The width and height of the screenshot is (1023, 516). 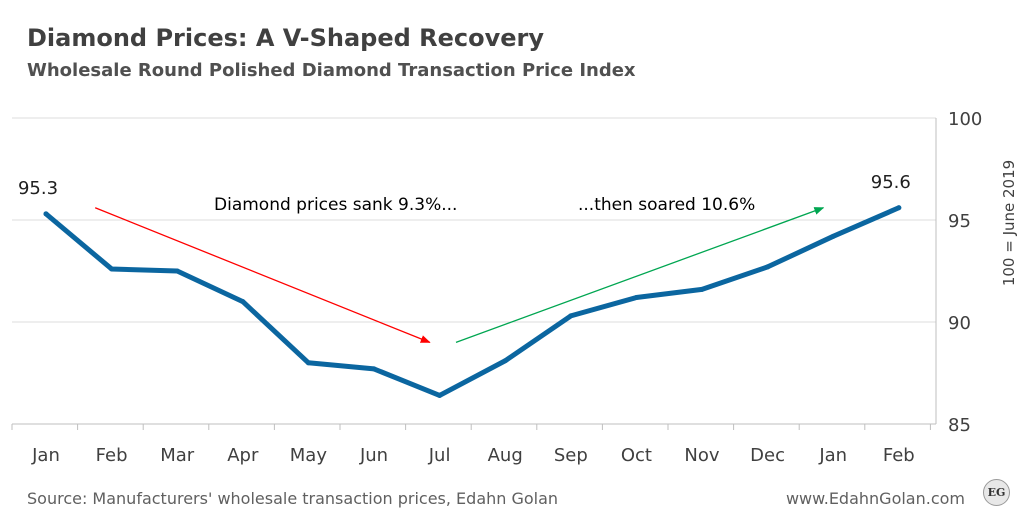 What do you see at coordinates (373, 455) in the screenshot?
I see `x-tick-label: Jun` at bounding box center [373, 455].